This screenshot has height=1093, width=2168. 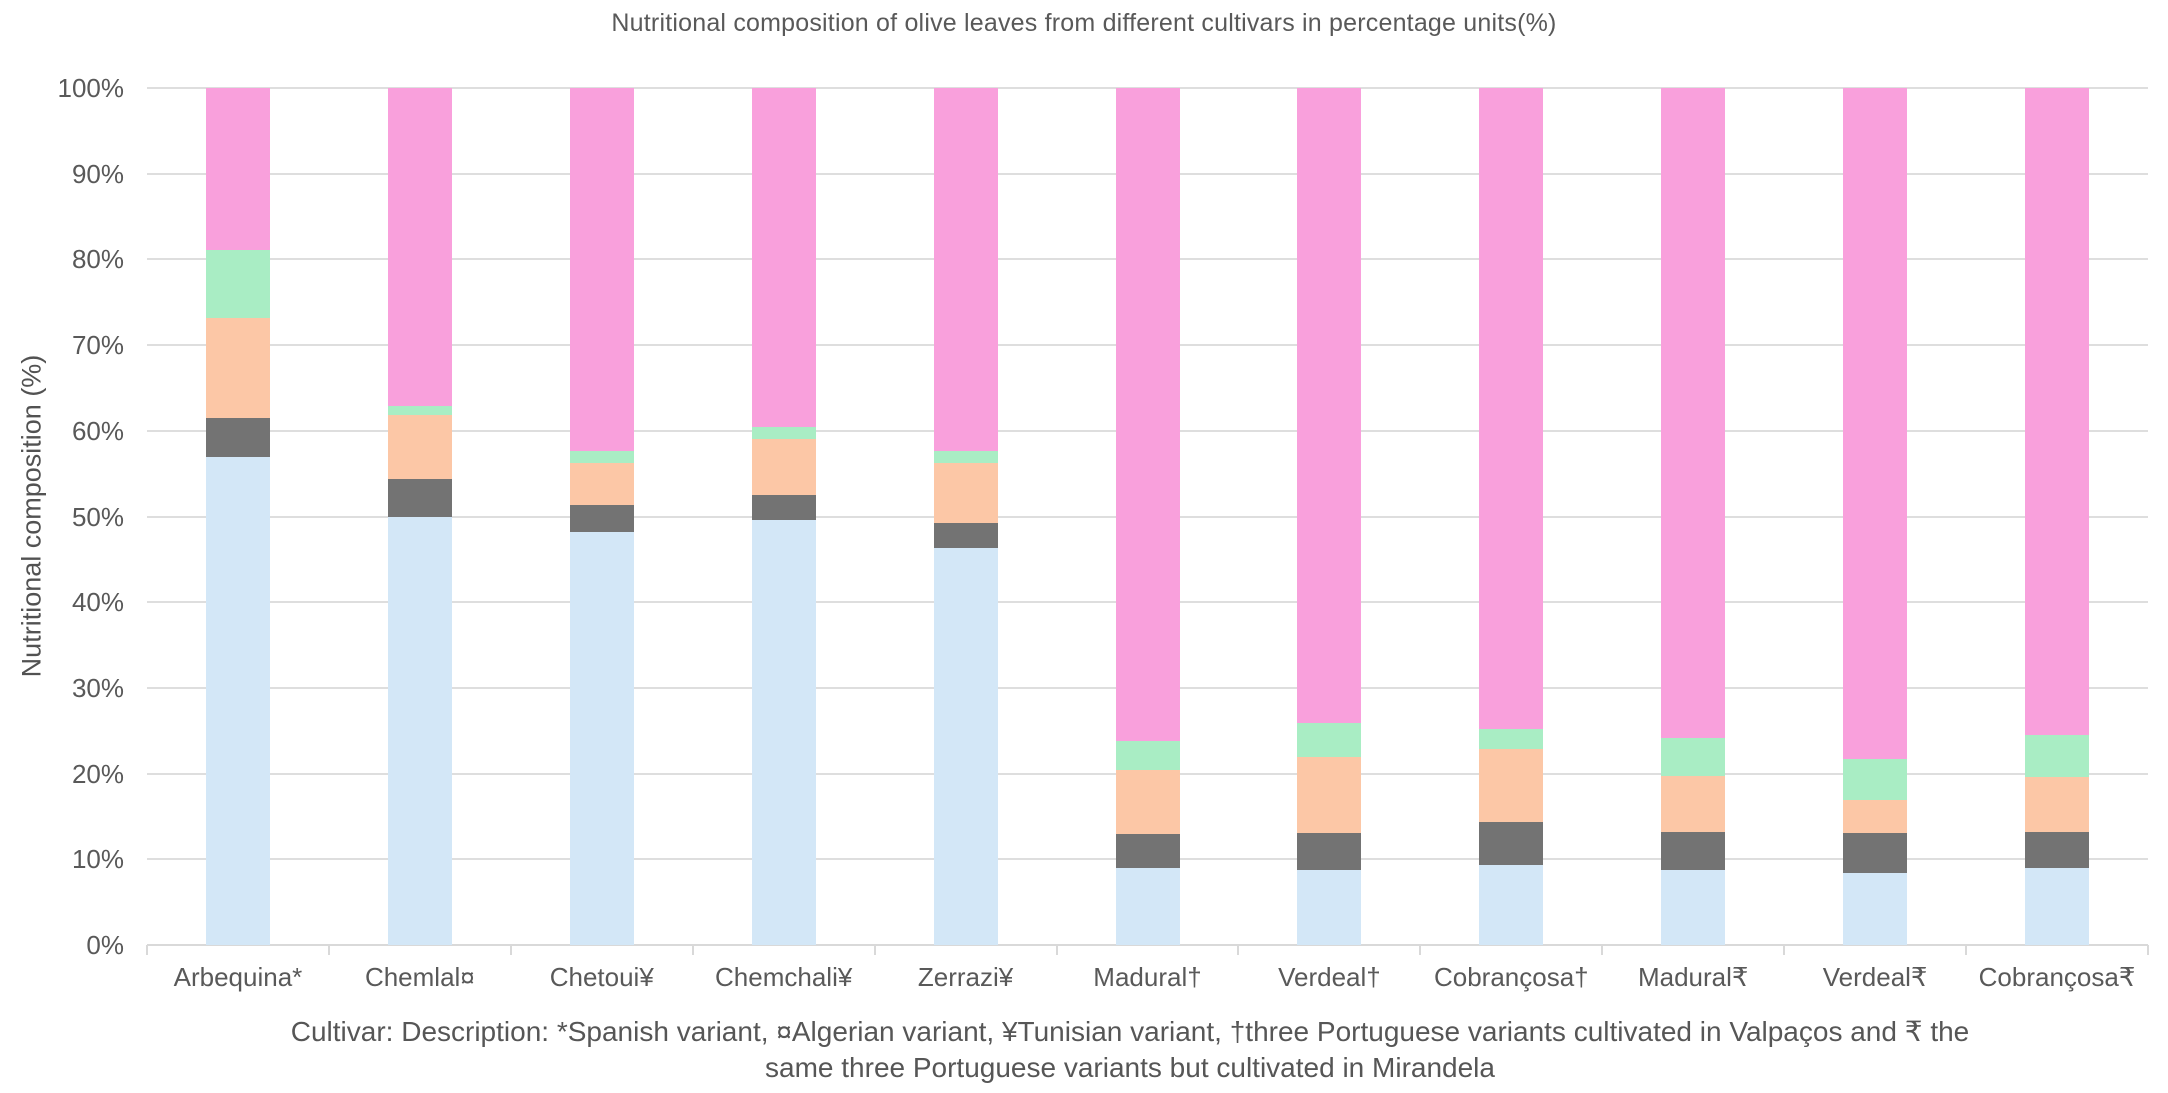 I want to click on x-label-Zerrazi¥: Zerrazi¥, so click(x=965, y=977).